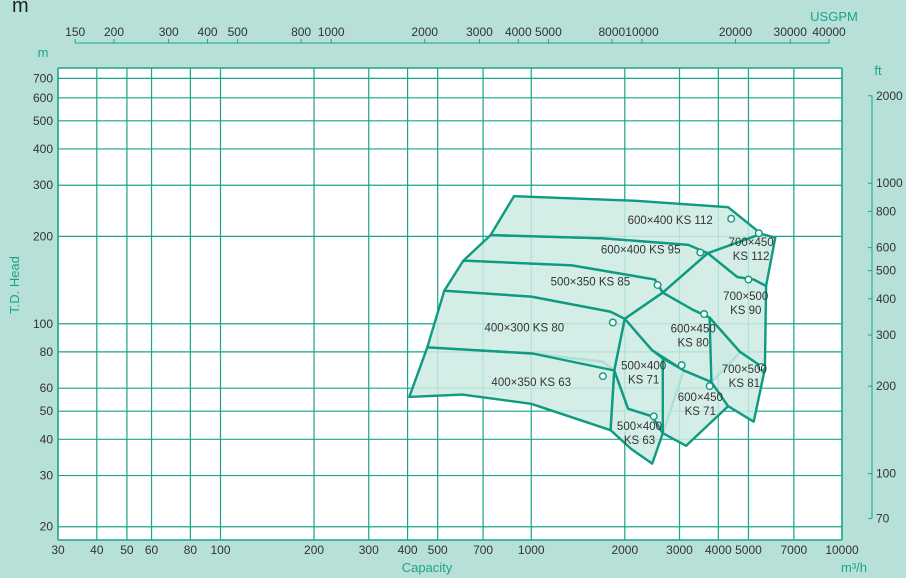  What do you see at coordinates (670, 221) in the screenshot?
I see `zone-label: 600×400 KS 112` at bounding box center [670, 221].